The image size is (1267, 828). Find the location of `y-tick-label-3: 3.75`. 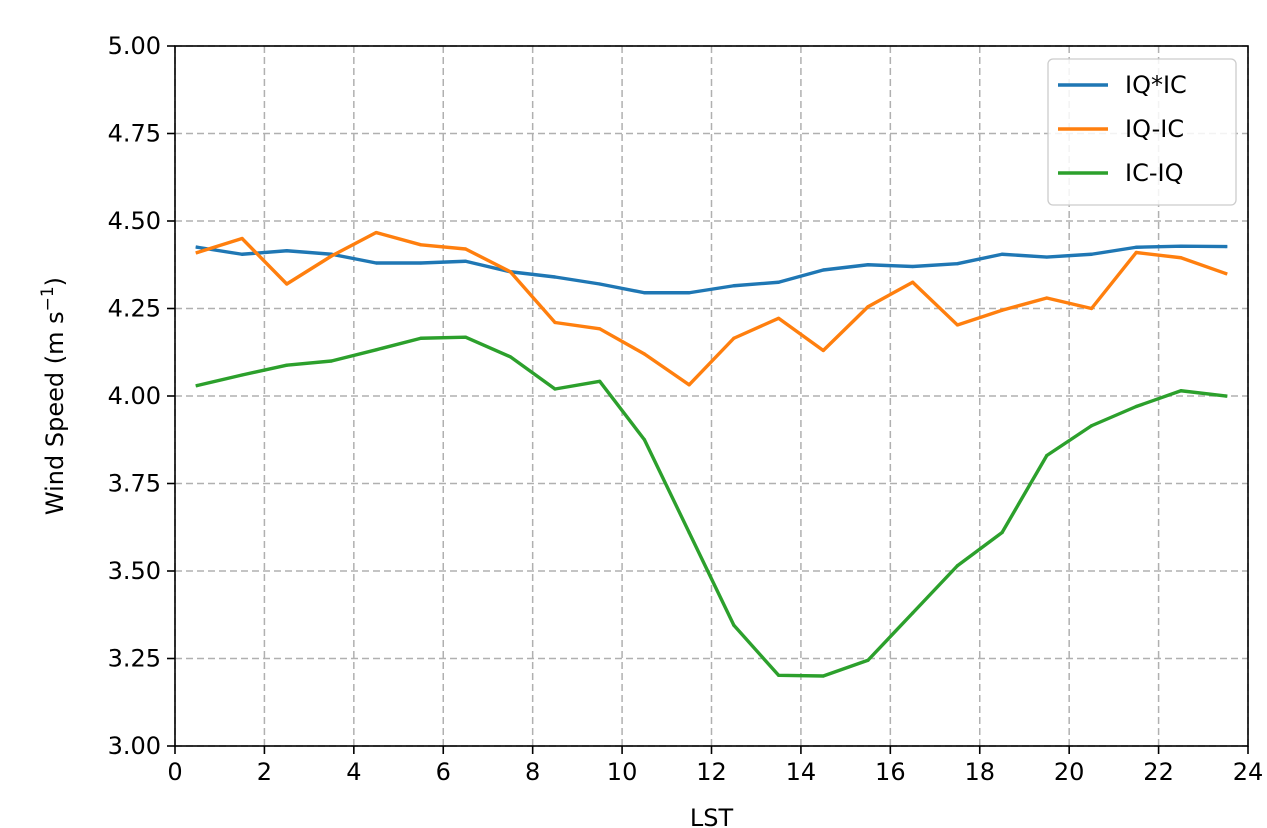

y-tick-label-3: 3.75 is located at coordinates (134, 484).